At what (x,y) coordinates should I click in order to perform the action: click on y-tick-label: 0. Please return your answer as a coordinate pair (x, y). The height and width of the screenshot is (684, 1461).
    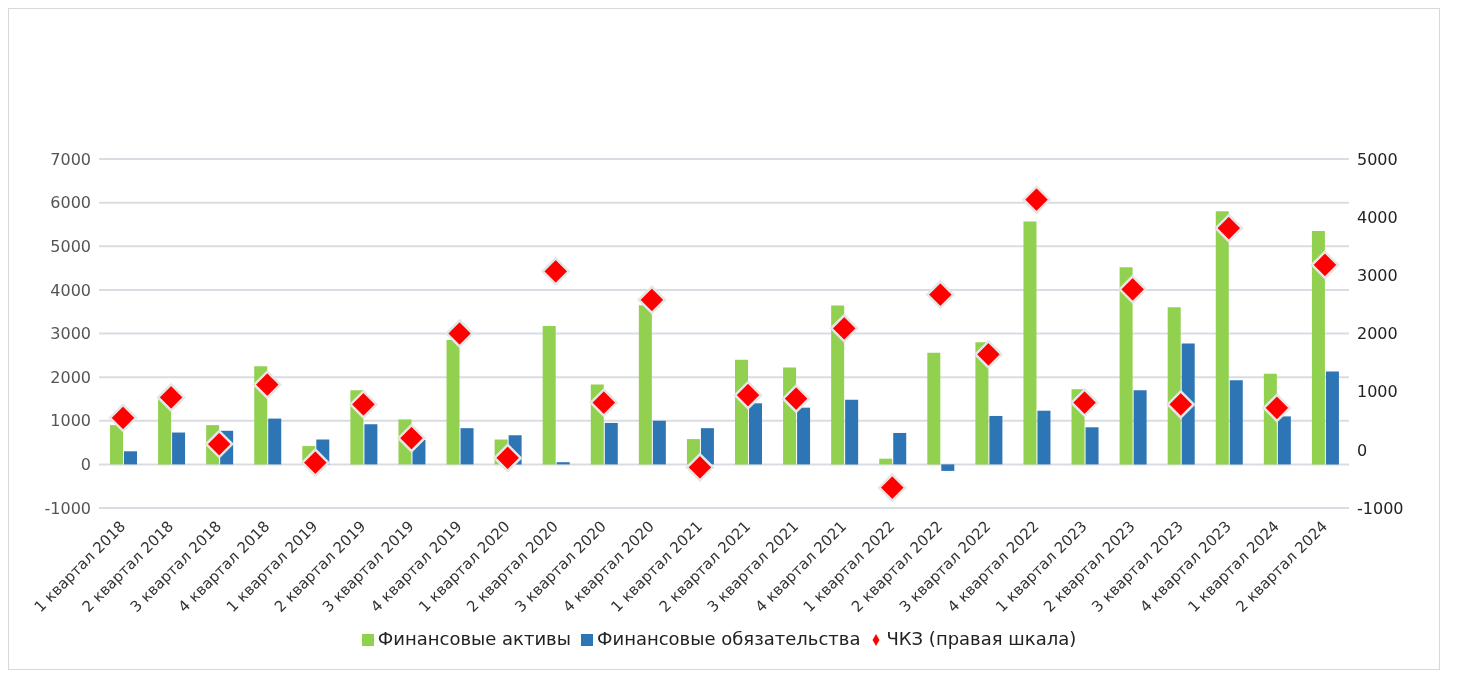
    Looking at the image, I should click on (85, 465).